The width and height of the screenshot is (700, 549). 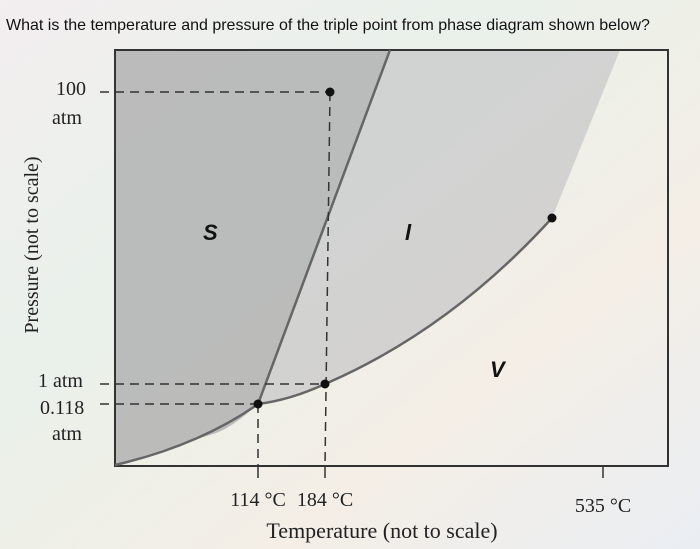 What do you see at coordinates (430, 472) in the screenshot?
I see `ticks` at bounding box center [430, 472].